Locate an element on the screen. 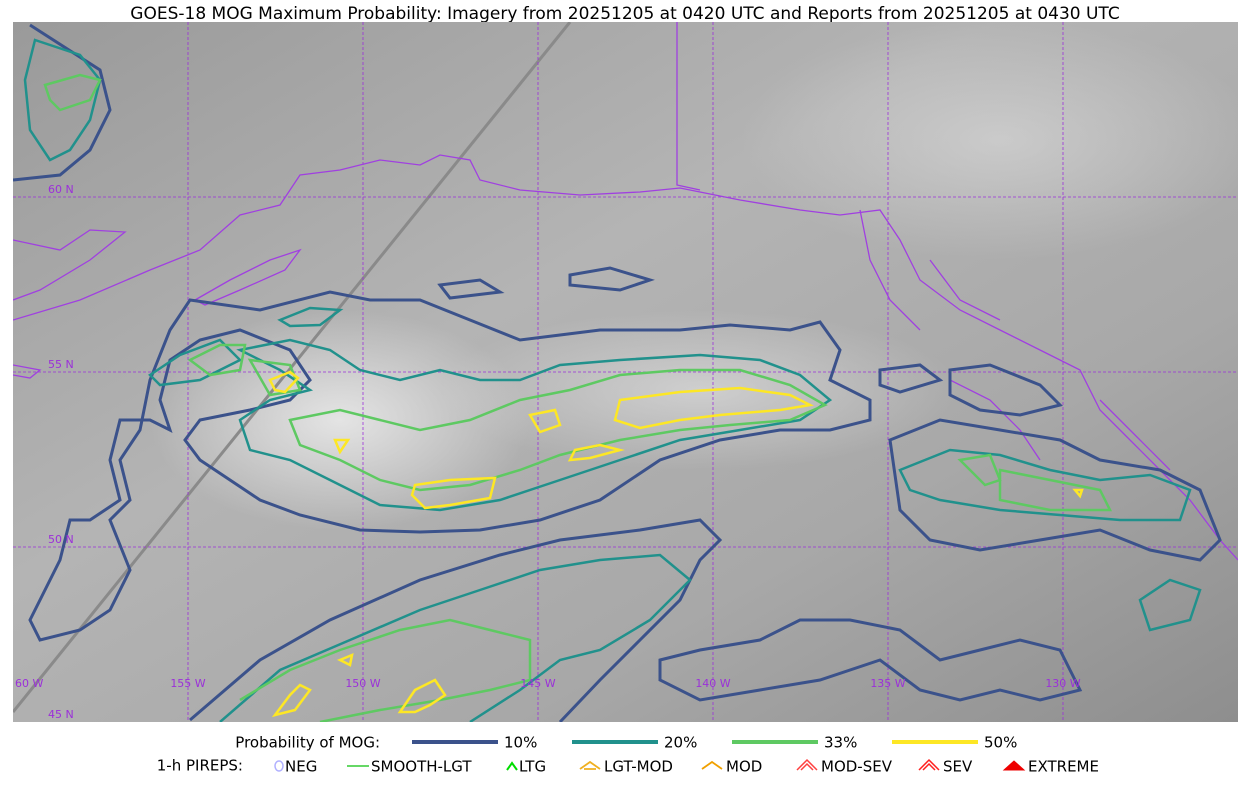  lon-labels: 60 W 155 W 150 W 145 W 140 W 135 W 130 W is located at coordinates (548, 683).